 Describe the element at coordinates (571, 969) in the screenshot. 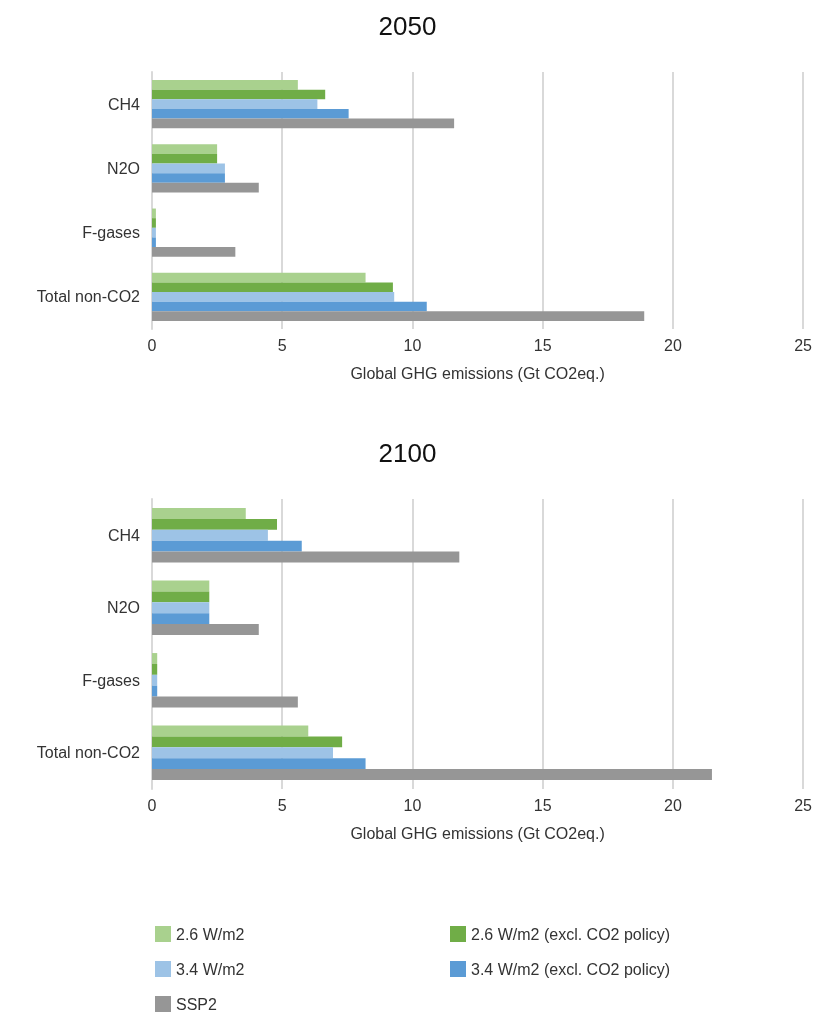

I see `legend-label: 3.4 W/m2 (excl. CO2 policy)` at that location.